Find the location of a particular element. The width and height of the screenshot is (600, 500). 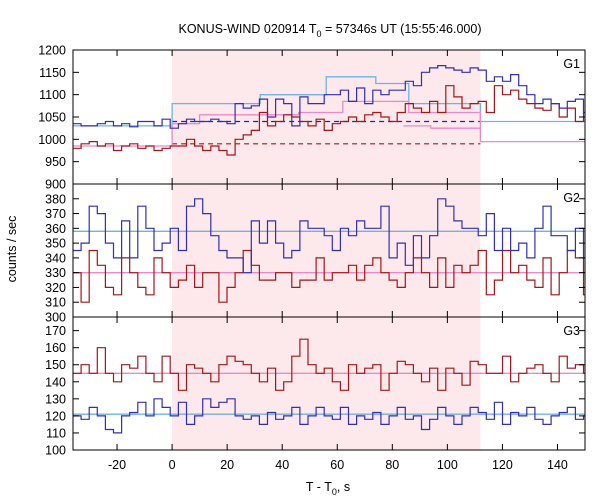

red-fit-line is located at coordinates (329, 123).